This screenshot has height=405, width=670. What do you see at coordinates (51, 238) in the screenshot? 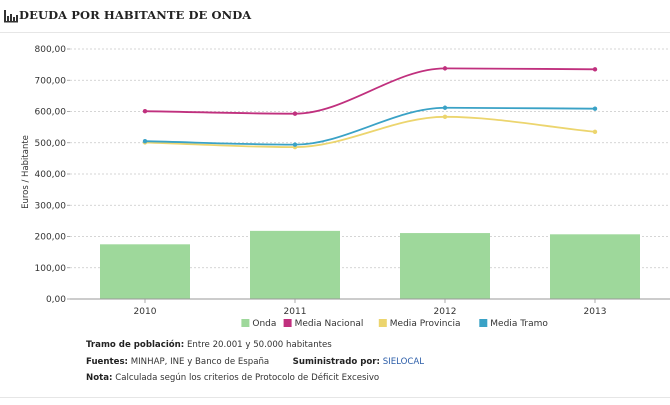
I see `y-tick-label: 200,00` at bounding box center [51, 238].